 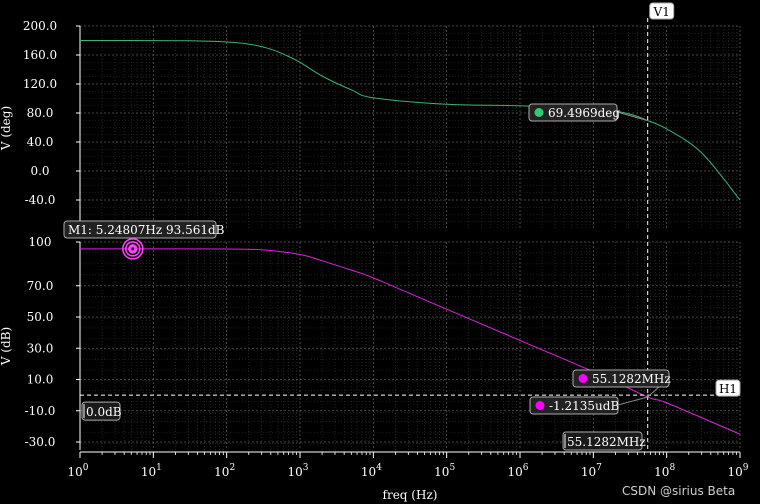 What do you see at coordinates (77, 471) in the screenshot?
I see `xtick-label: 10⁰` at bounding box center [77, 471].